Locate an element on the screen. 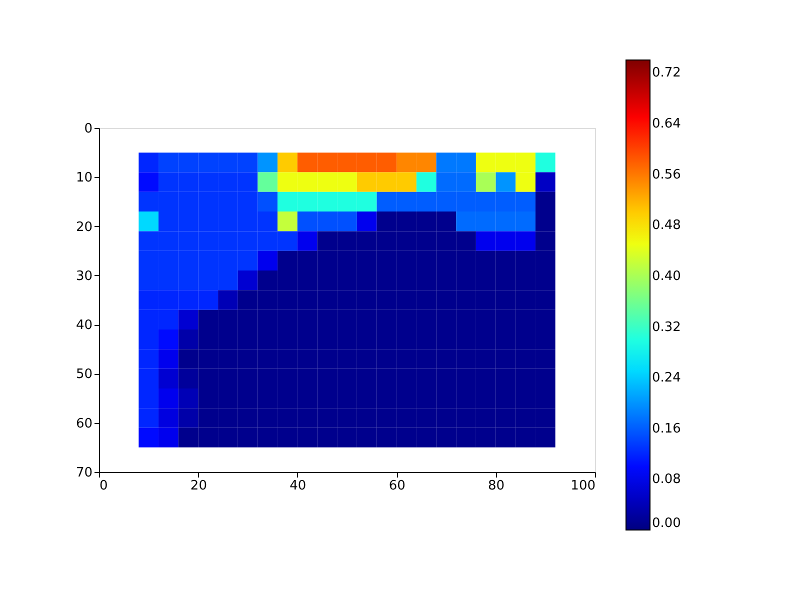  color-bar-label: 0.48 is located at coordinates (666, 226).